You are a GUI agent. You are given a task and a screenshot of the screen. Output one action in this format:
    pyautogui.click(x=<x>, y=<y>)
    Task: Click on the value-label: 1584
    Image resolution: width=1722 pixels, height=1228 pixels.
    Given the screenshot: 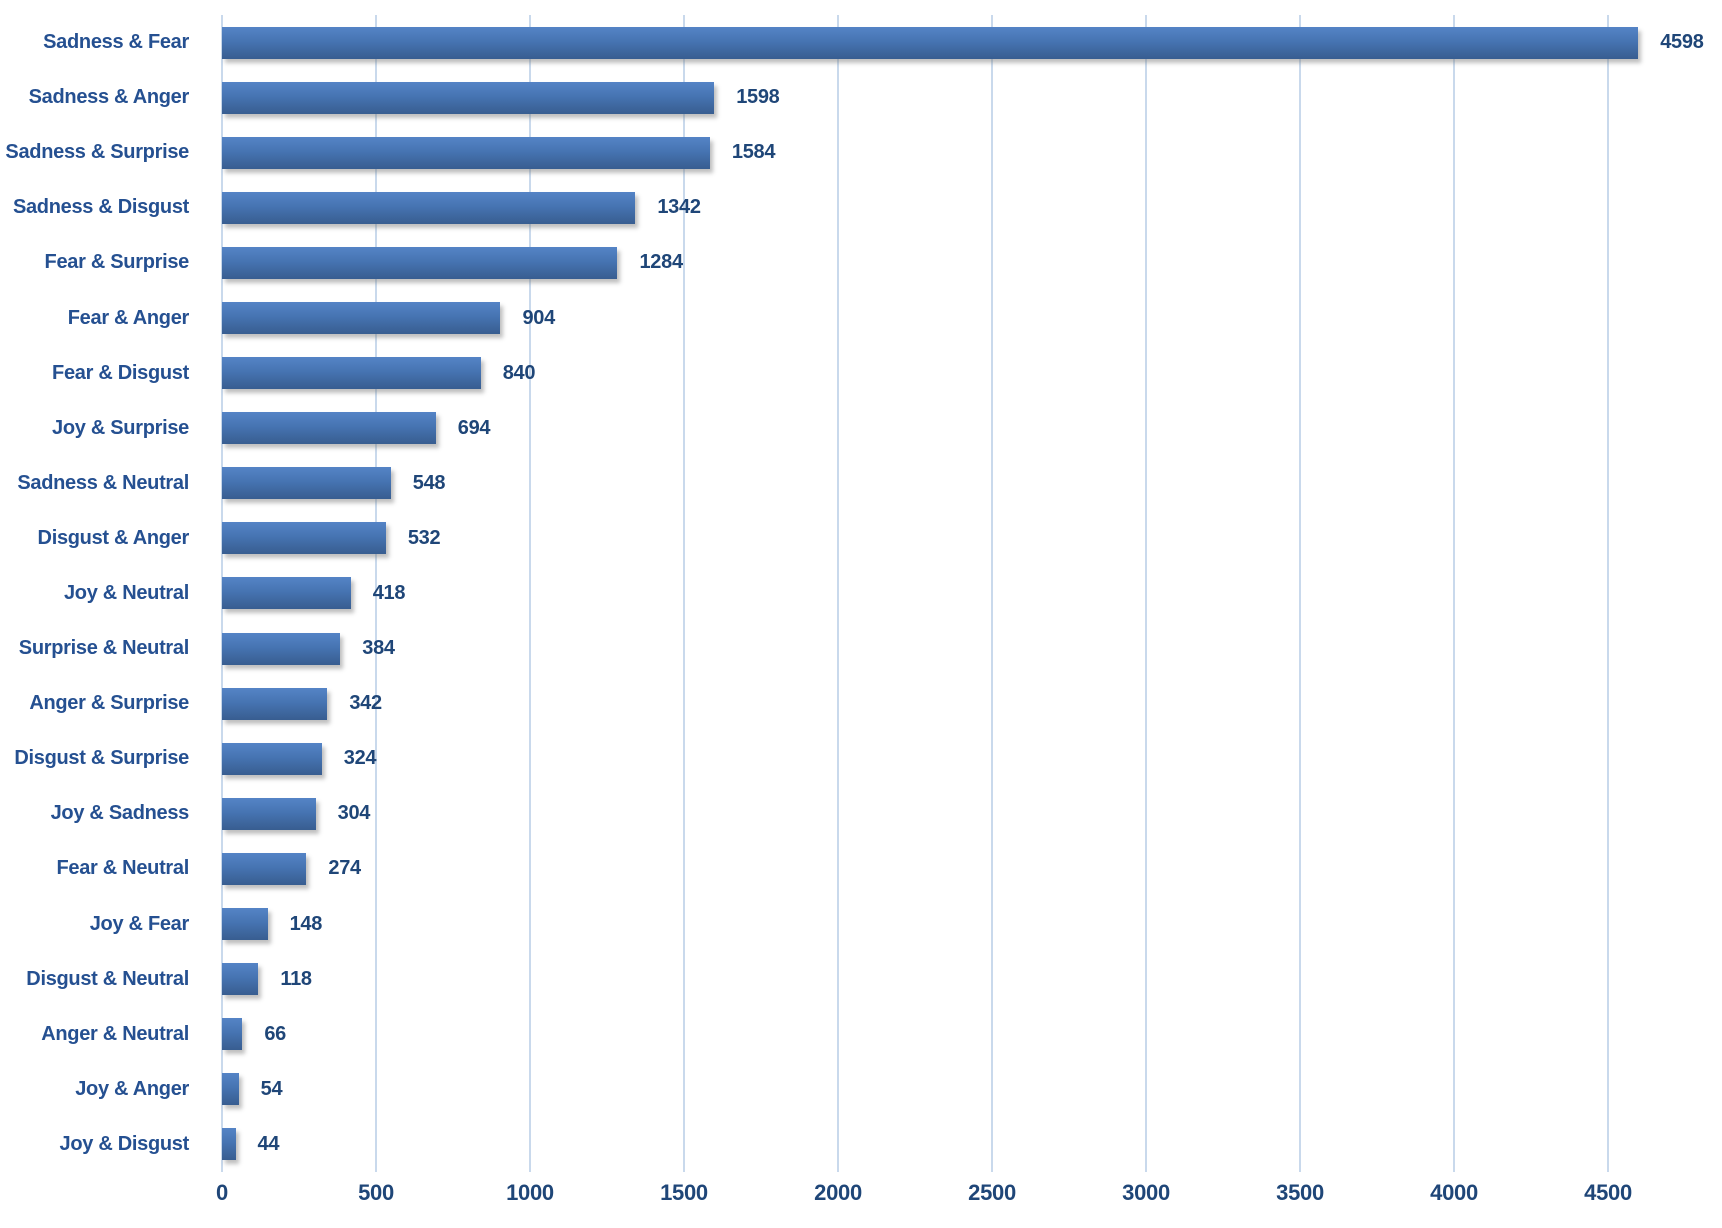 What is the action you would take?
    pyautogui.click(x=753, y=152)
    